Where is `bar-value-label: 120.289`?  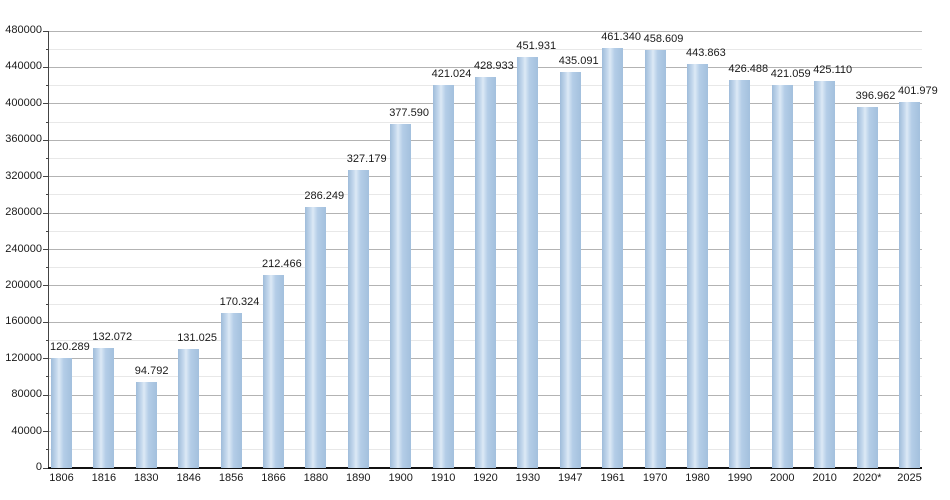
bar-value-label: 120.289 is located at coordinates (70, 347).